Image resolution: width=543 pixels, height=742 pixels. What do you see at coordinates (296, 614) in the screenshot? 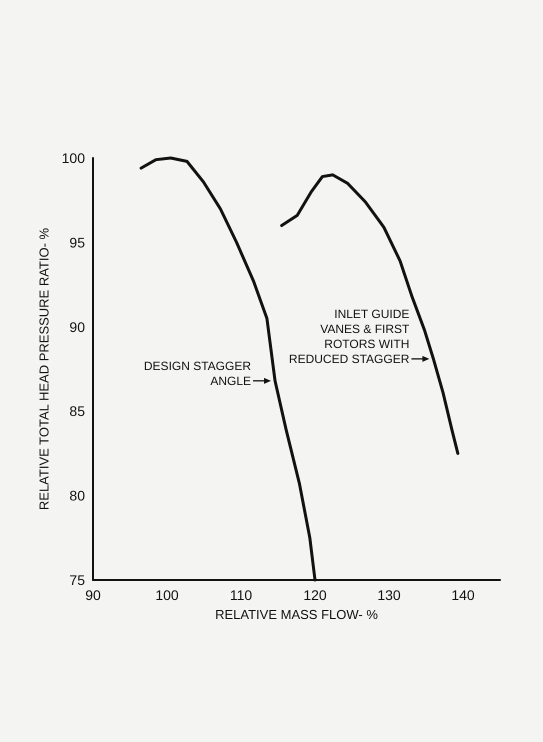
I see `x-axis-title: RELATIVE MASS FLOW- %` at bounding box center [296, 614].